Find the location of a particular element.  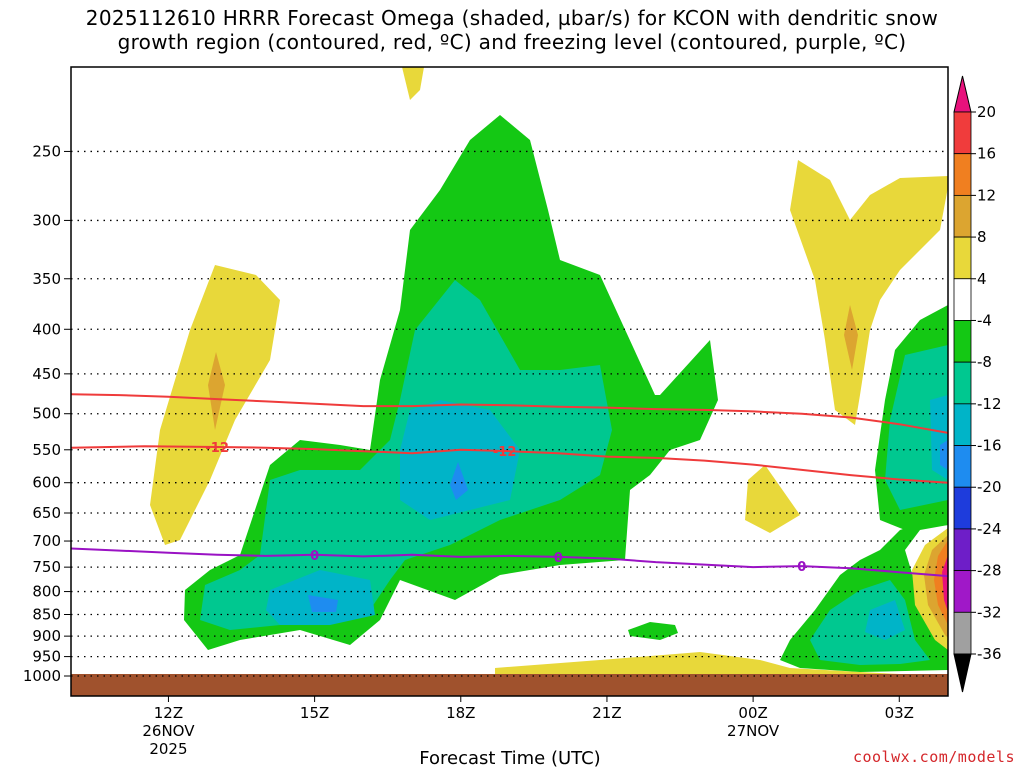

y-tick-label: 800 is located at coordinates (46, 592).